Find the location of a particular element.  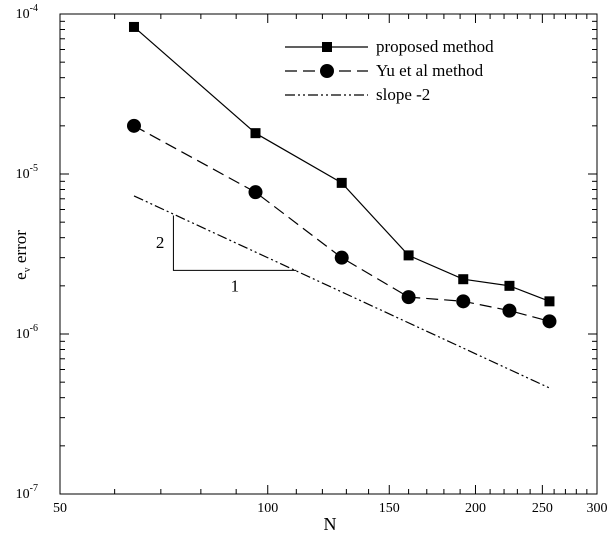

x-tick-label: 250 is located at coordinates (542, 508).